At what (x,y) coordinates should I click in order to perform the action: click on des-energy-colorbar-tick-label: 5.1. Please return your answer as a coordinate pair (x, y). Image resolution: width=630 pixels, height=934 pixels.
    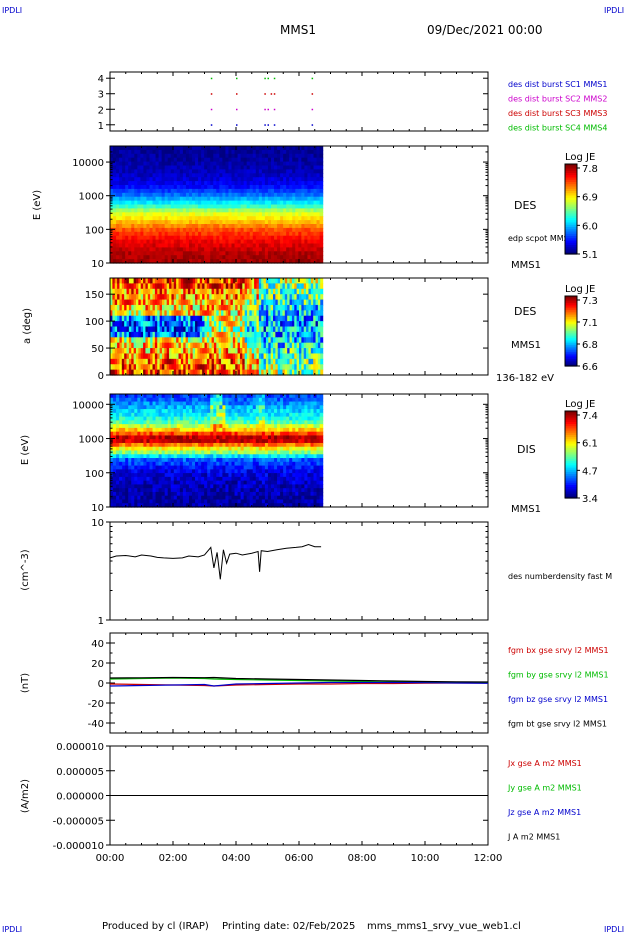
    Looking at the image, I should click on (590, 255).